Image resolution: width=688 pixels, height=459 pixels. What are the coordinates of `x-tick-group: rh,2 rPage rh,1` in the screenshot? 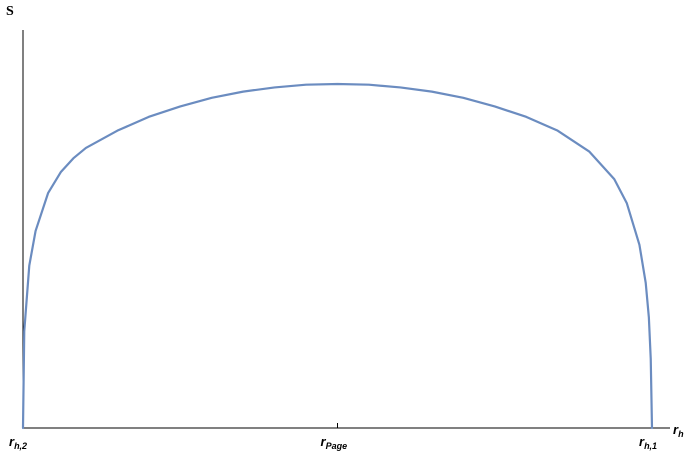 It's located at (333, 437).